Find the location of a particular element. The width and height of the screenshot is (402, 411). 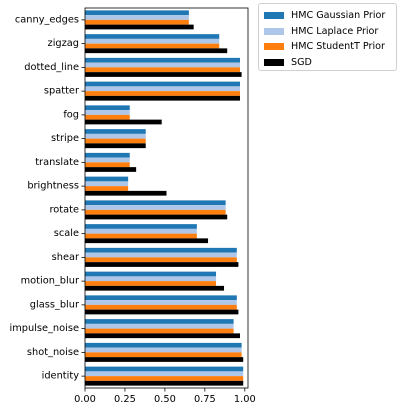

legend-label: HMC Gaussian Prior is located at coordinates (338, 15).